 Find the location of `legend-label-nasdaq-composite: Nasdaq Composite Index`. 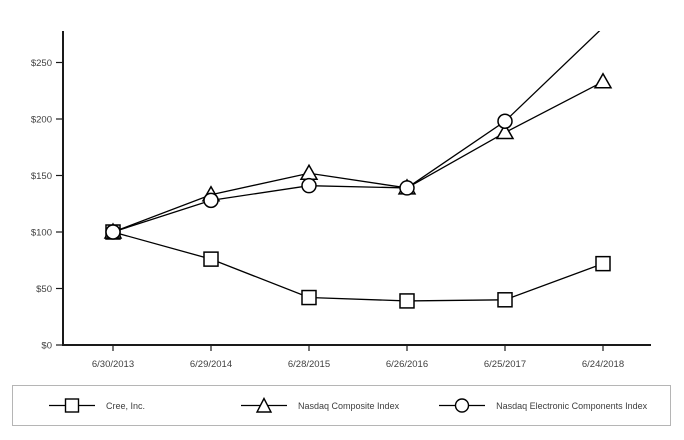

legend-label-nasdaq-composite: Nasdaq Composite Index is located at coordinates (349, 405).